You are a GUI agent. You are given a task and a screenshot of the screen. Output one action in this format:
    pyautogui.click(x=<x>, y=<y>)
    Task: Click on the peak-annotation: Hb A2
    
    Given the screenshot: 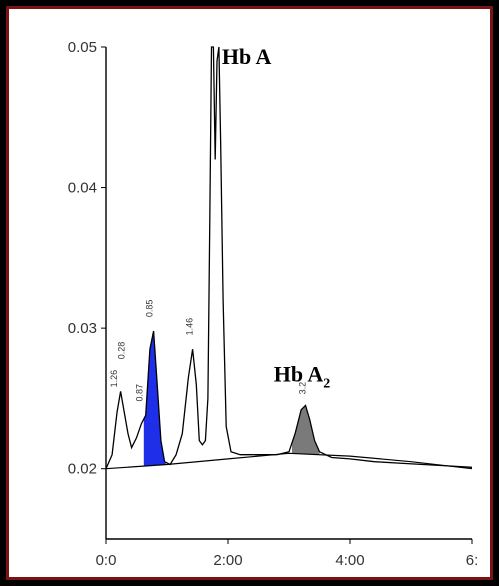 What is the action you would take?
    pyautogui.click(x=302, y=377)
    